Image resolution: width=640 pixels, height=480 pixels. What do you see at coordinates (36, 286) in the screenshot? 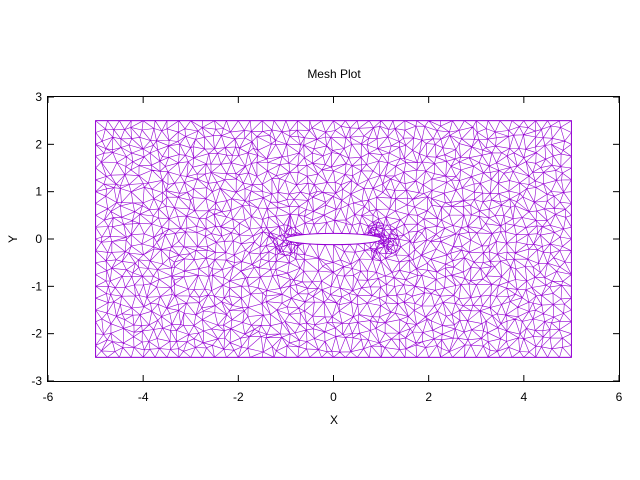
I see `y-tick-label: -1` at bounding box center [36, 286].